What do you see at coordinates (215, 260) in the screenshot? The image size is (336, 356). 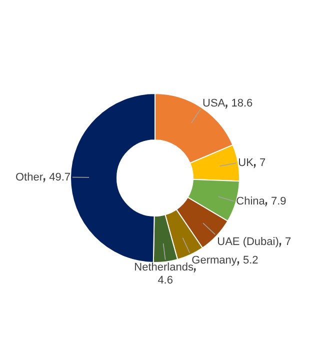 I see `slice-label: Germany` at bounding box center [215, 260].